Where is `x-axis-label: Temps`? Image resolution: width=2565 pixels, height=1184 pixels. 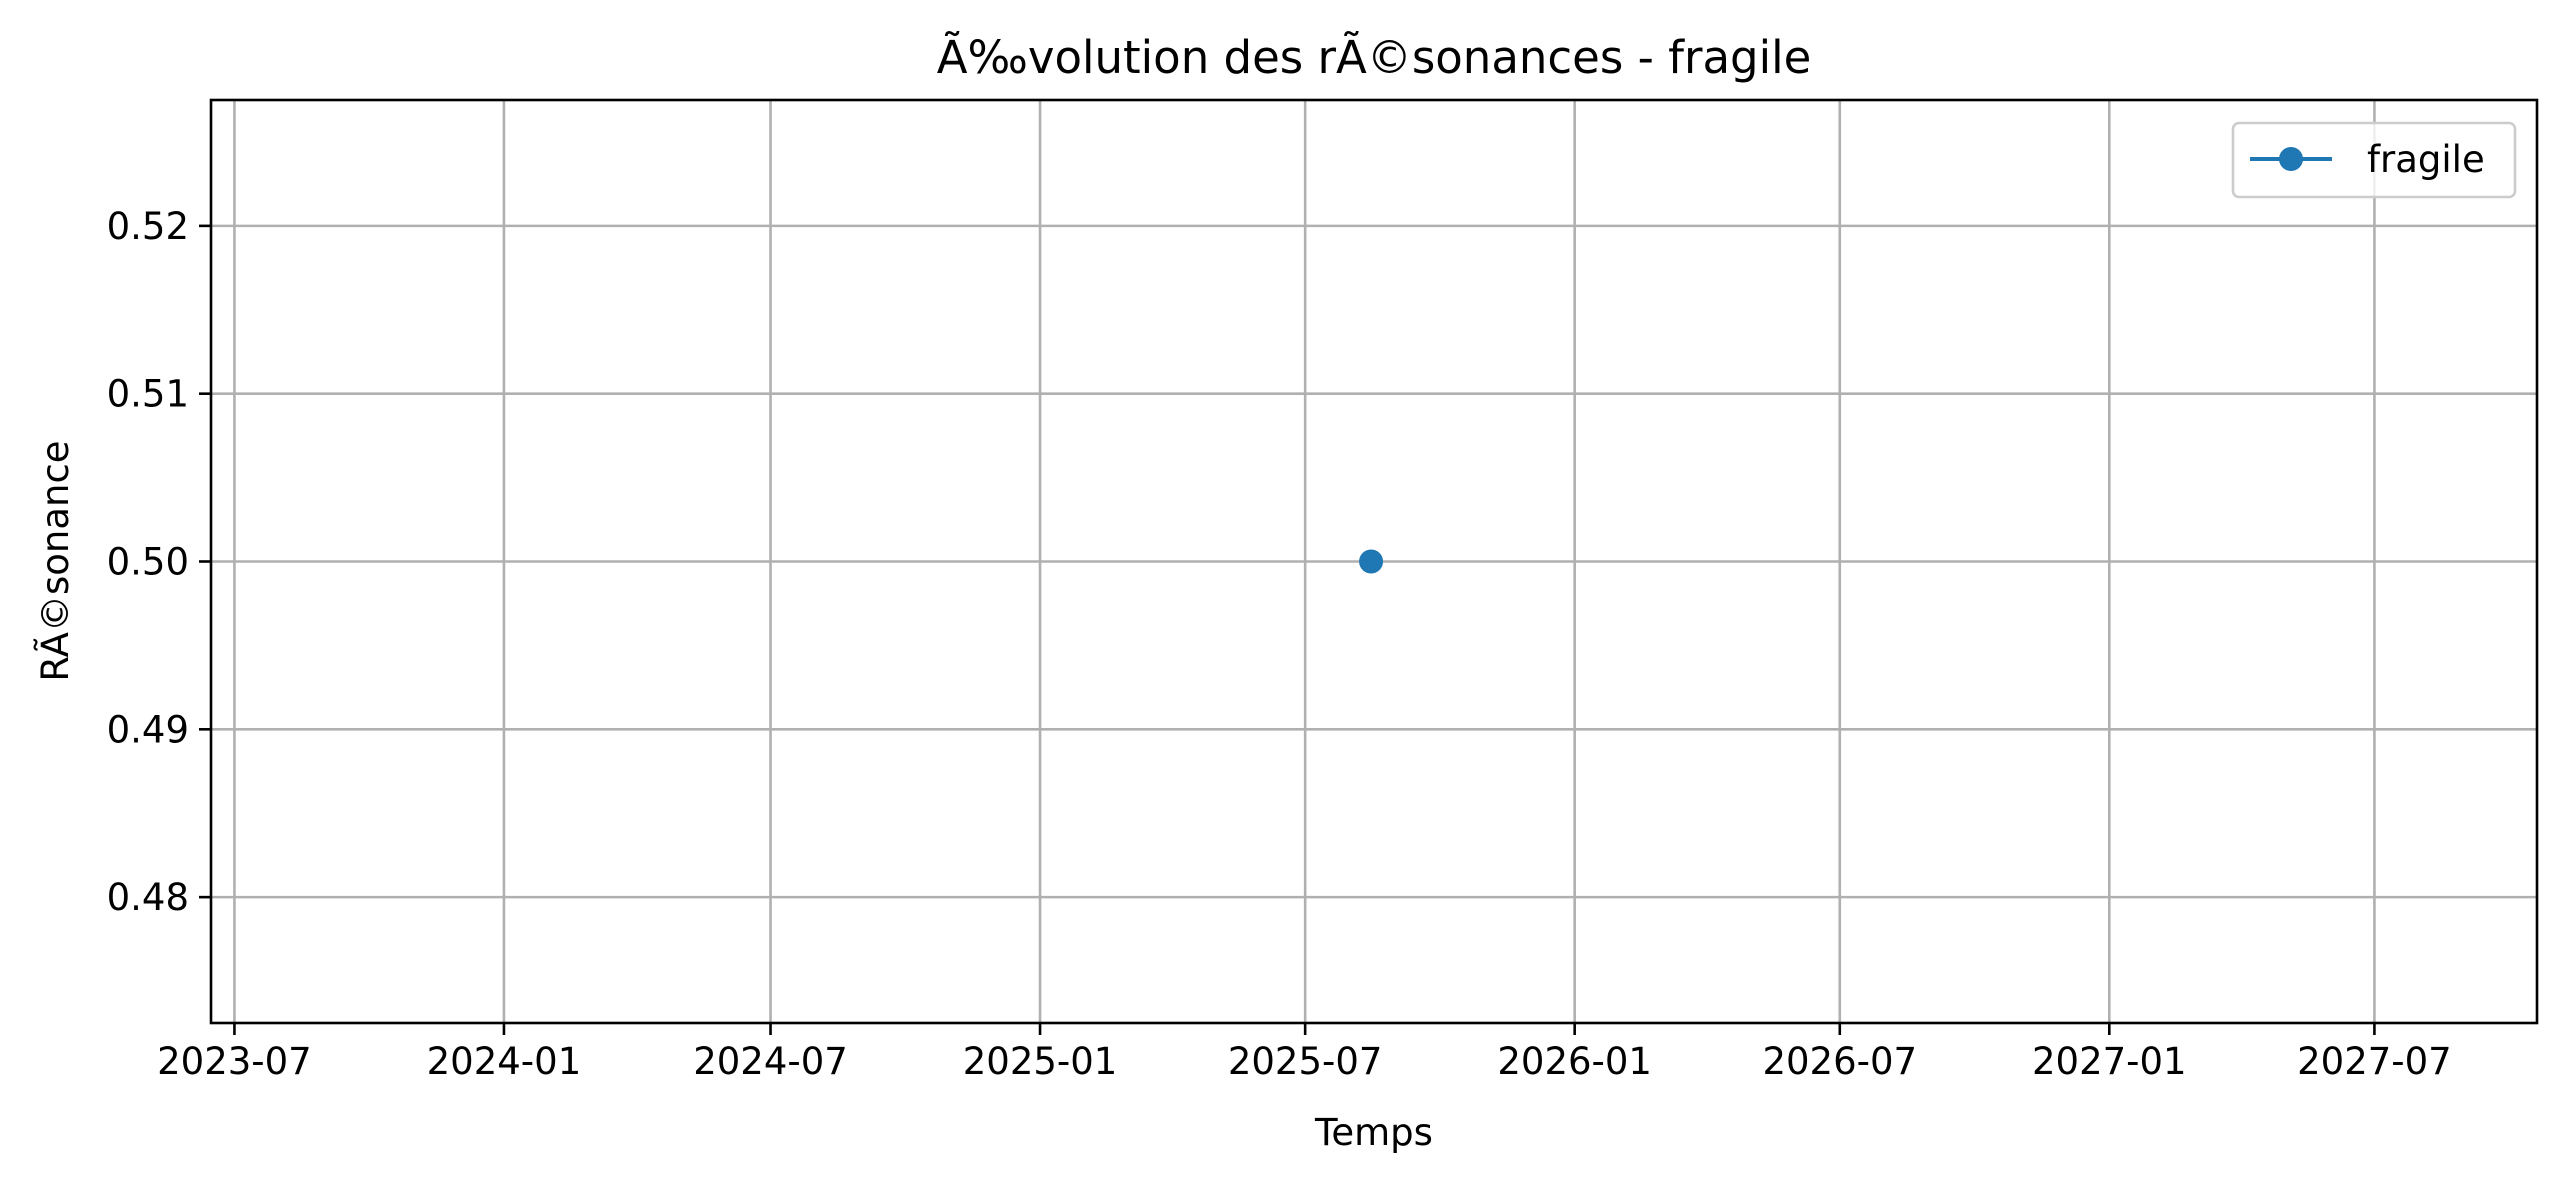
x-axis-label: Temps is located at coordinates (1373, 1132).